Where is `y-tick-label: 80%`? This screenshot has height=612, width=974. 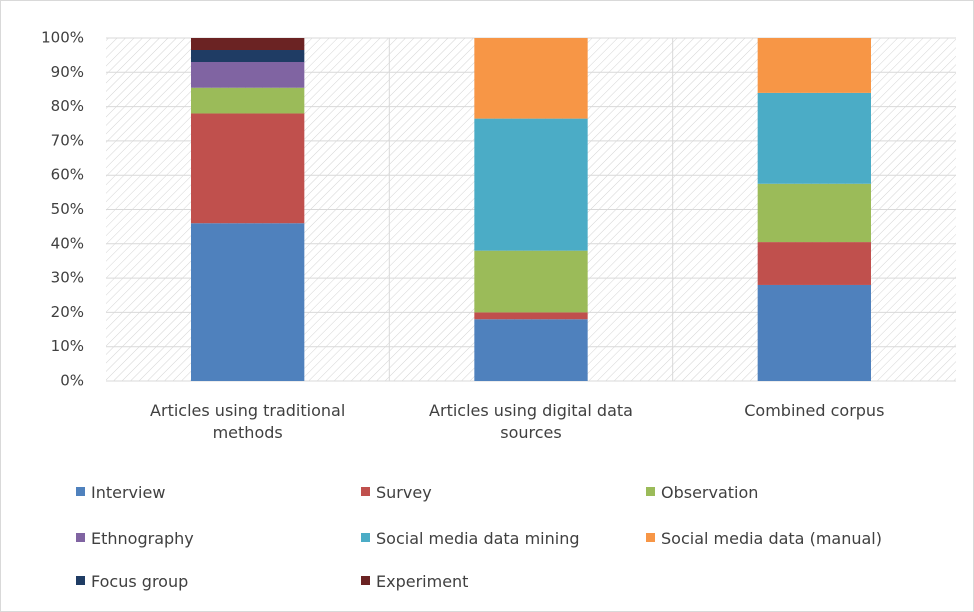
y-tick-label: 80% is located at coordinates (67, 106).